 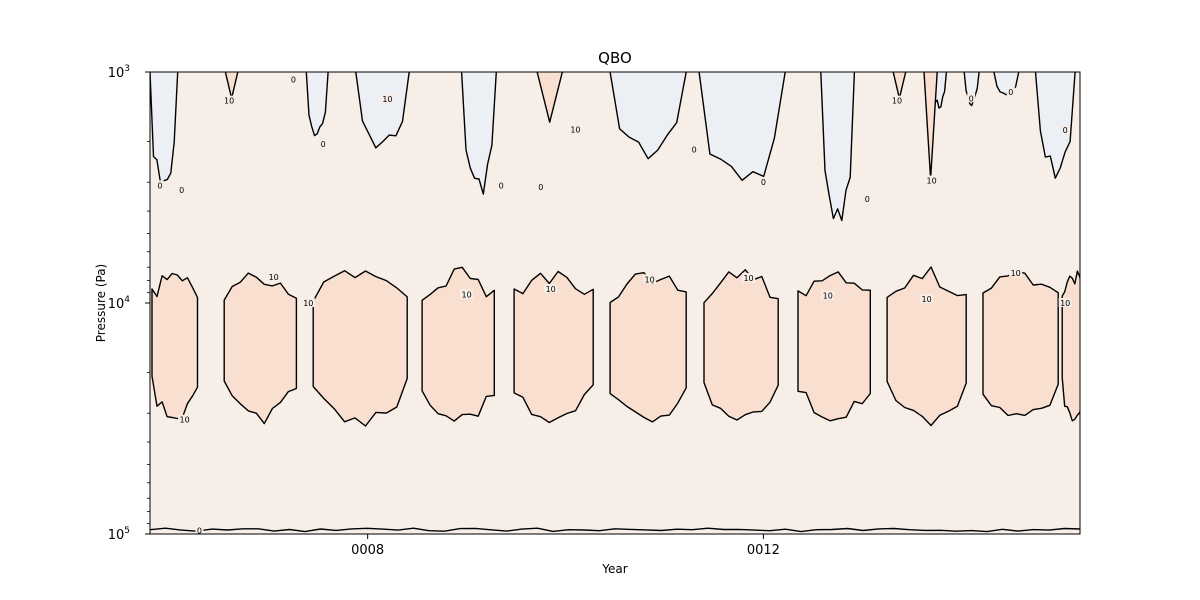 What do you see at coordinates (119, 303) in the screenshot?
I see `y-tick-label: 10⁴` at bounding box center [119, 303].